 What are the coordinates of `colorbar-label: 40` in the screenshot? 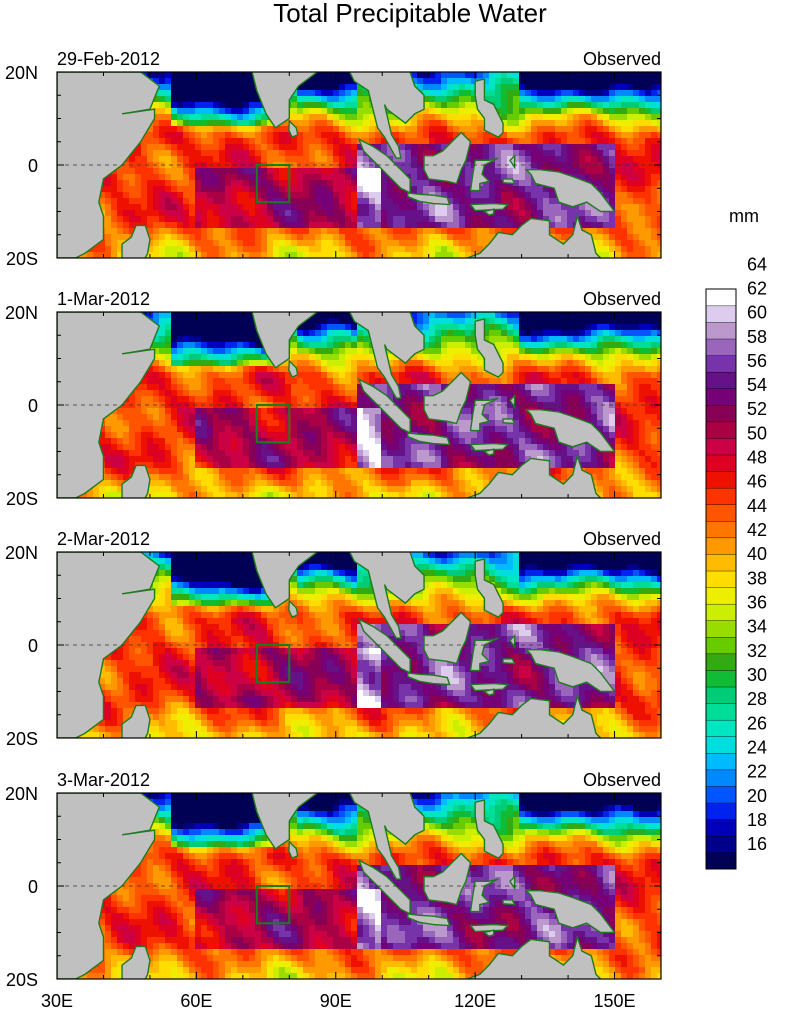 It's located at (757, 554).